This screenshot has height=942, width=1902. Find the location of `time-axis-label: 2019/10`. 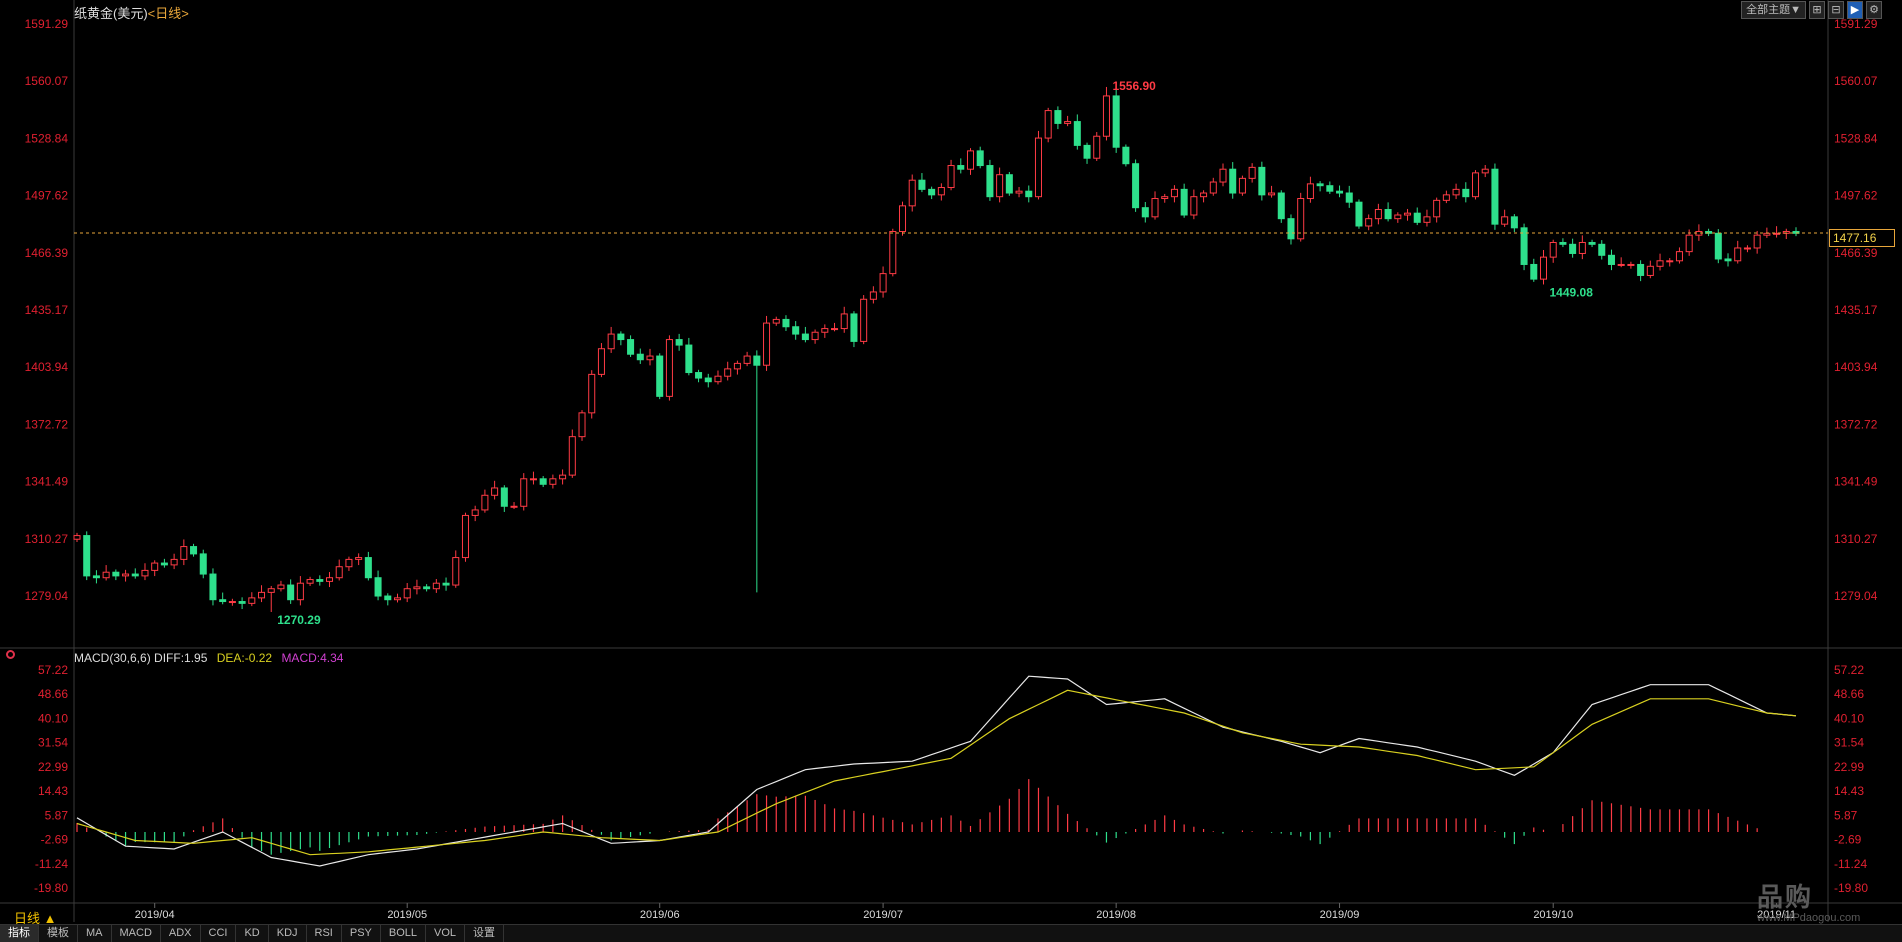

time-axis-label: 2019/10 is located at coordinates (1553, 915).